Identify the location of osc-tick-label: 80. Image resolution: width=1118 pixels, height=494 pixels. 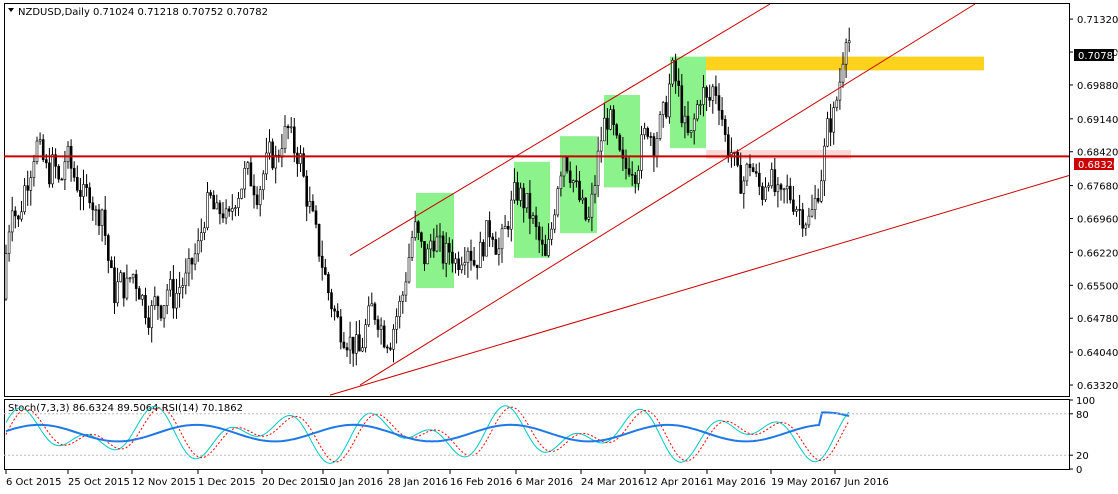
(1082, 415).